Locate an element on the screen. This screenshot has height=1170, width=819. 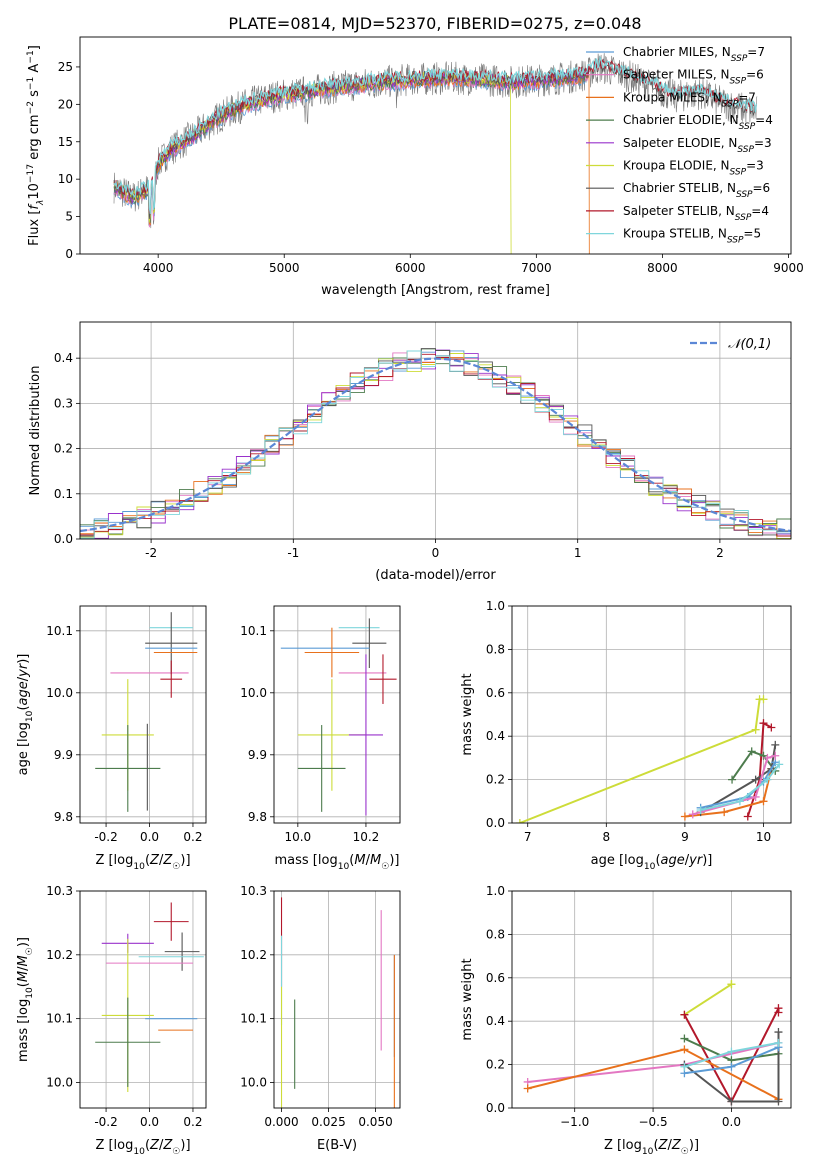
weight_vs_age-plot-area is located at coordinates (649, 759).